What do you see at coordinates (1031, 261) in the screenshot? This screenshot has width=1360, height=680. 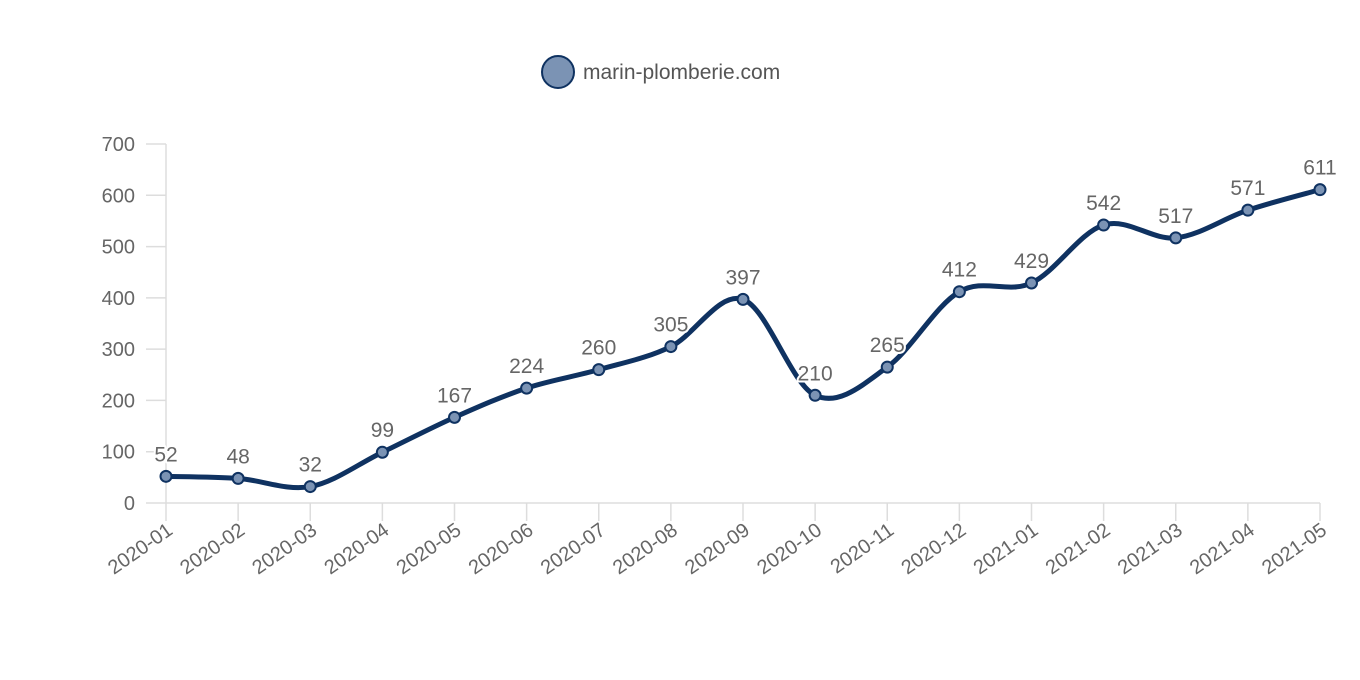 I see `data-label: 429` at bounding box center [1031, 261].